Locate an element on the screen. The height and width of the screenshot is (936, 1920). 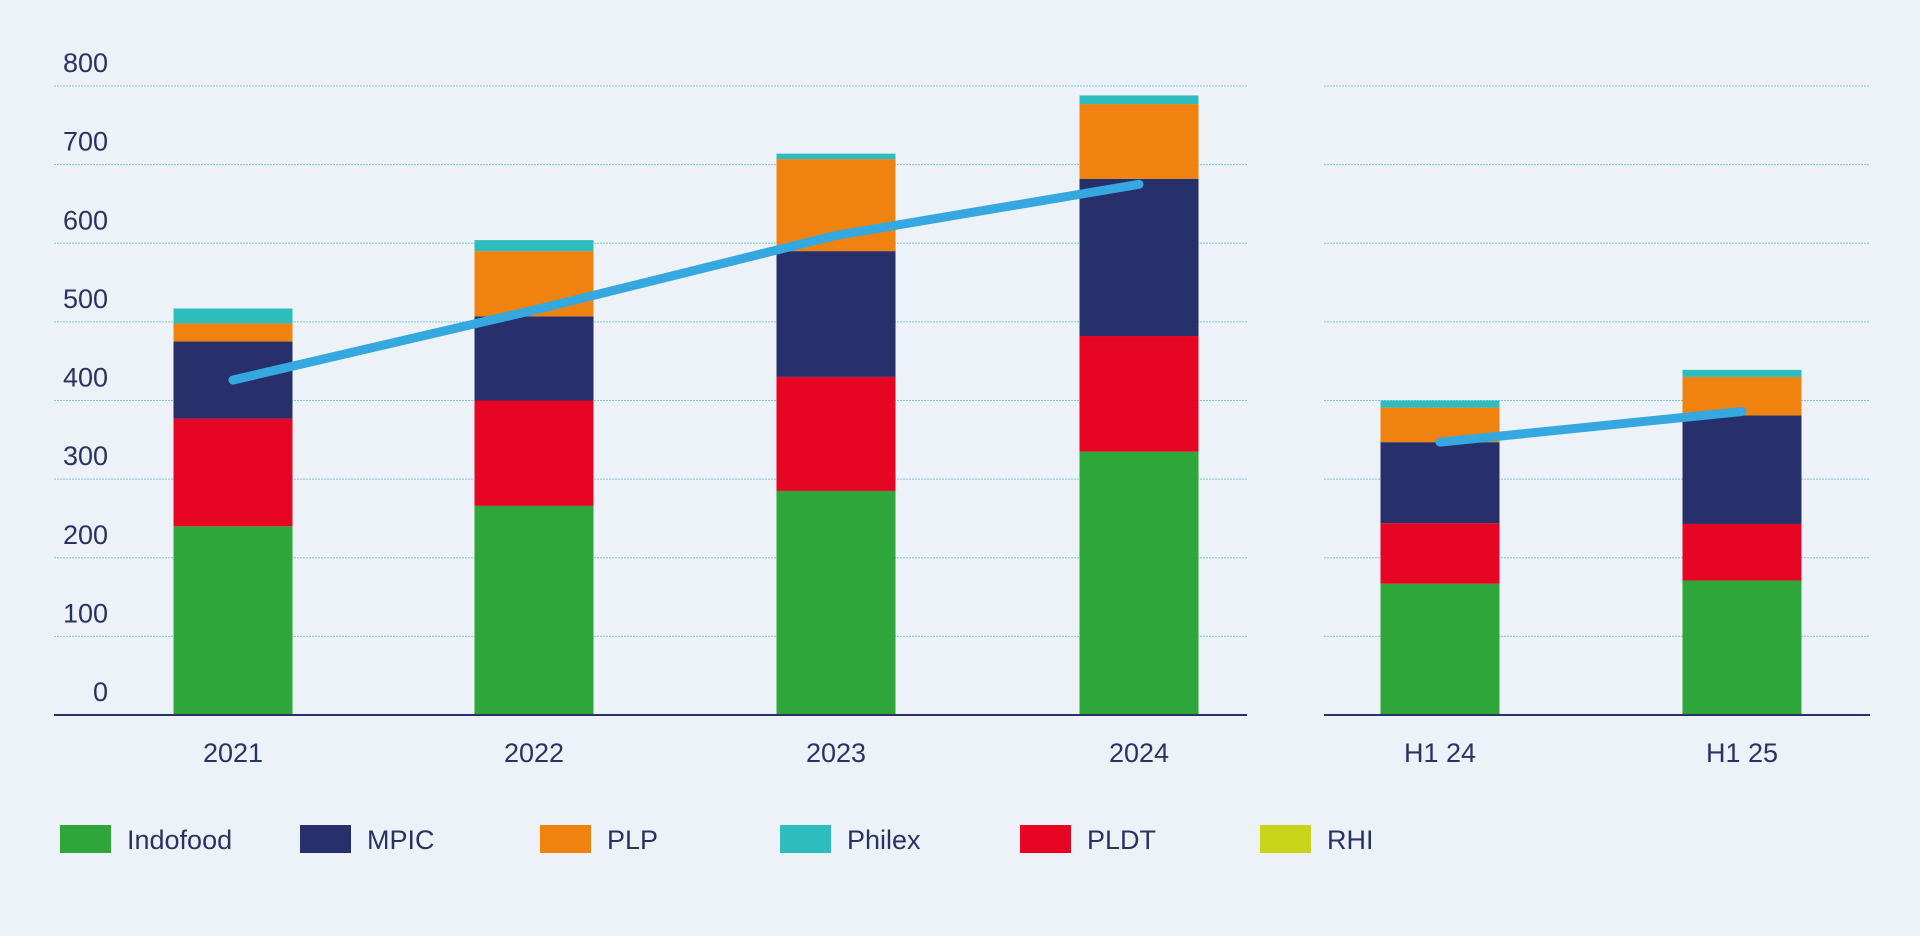
y-tick-label: 100 is located at coordinates (85, 613).